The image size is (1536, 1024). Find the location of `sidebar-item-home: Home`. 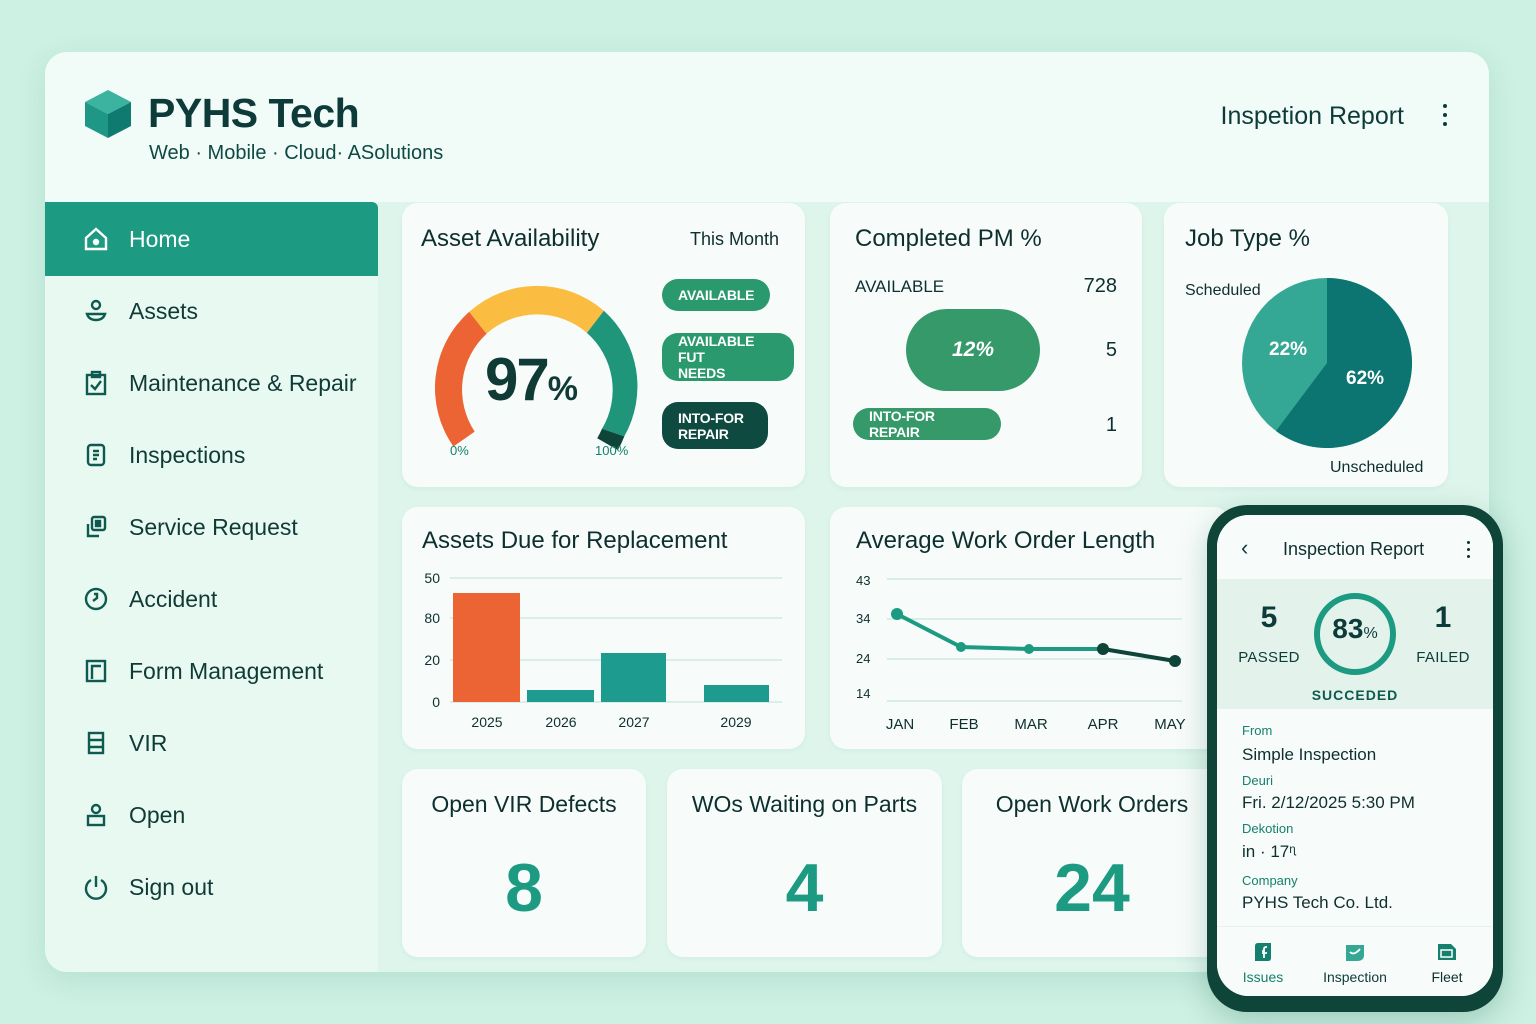

sidebar-item-home: Home is located at coordinates (211, 239).